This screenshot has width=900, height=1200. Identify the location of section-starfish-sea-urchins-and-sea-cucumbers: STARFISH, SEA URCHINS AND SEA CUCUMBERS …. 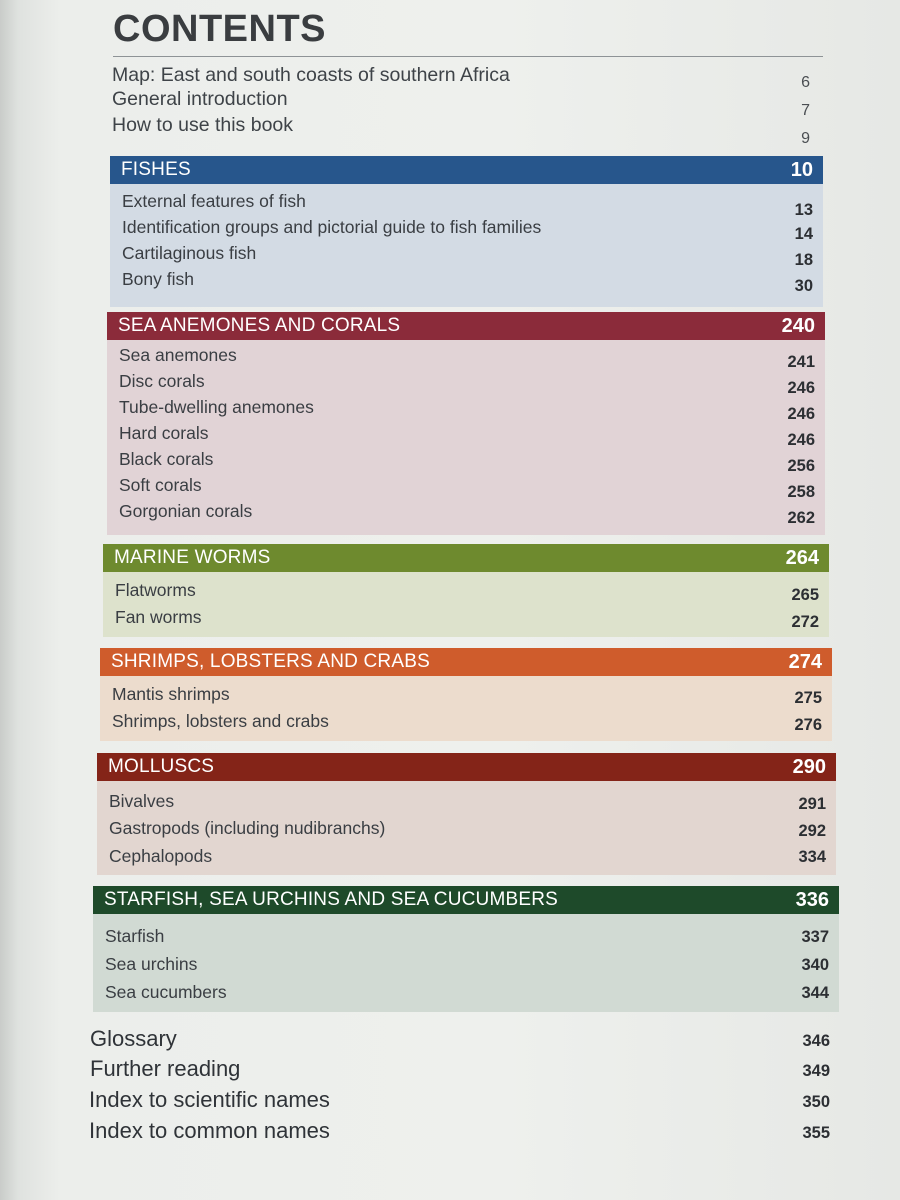
(466, 949).